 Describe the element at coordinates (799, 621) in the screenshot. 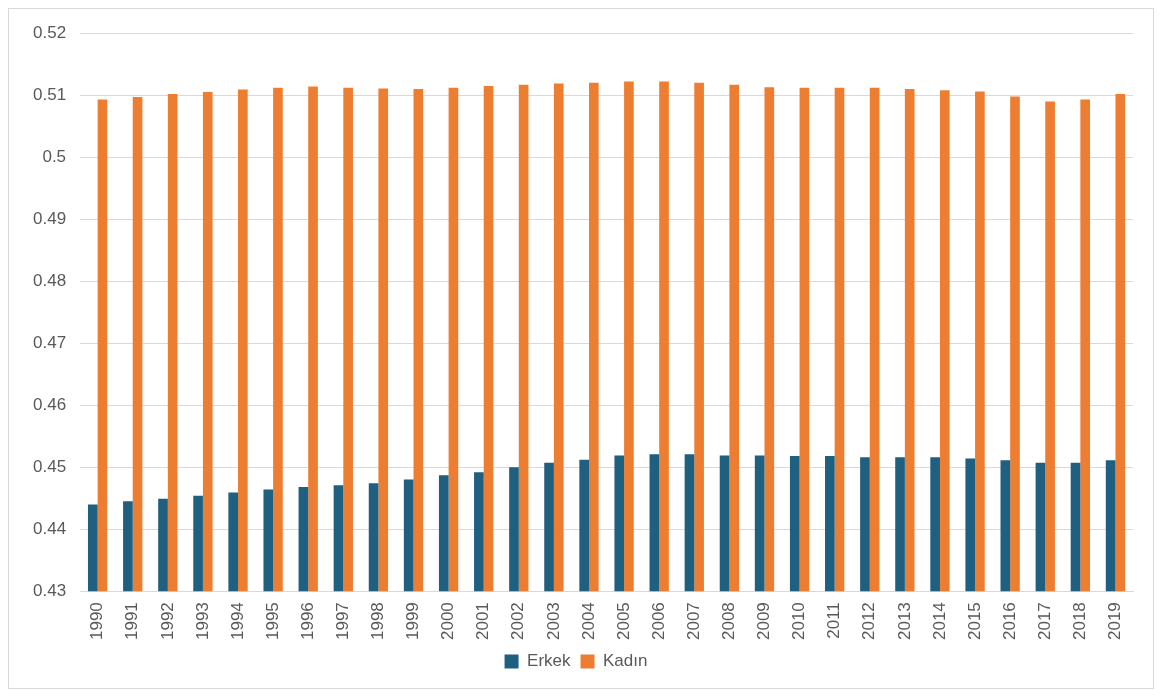

I see `x-tick-label: 2010` at that location.